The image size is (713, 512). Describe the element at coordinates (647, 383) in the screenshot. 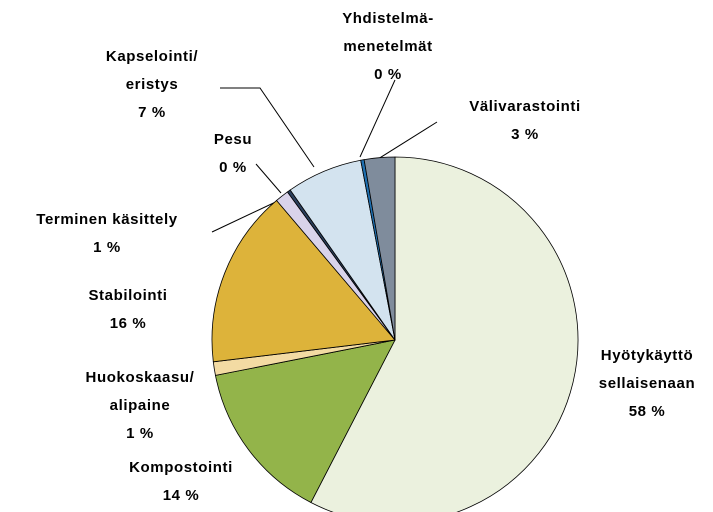

I see `slice-label: sellaisenaan` at that location.